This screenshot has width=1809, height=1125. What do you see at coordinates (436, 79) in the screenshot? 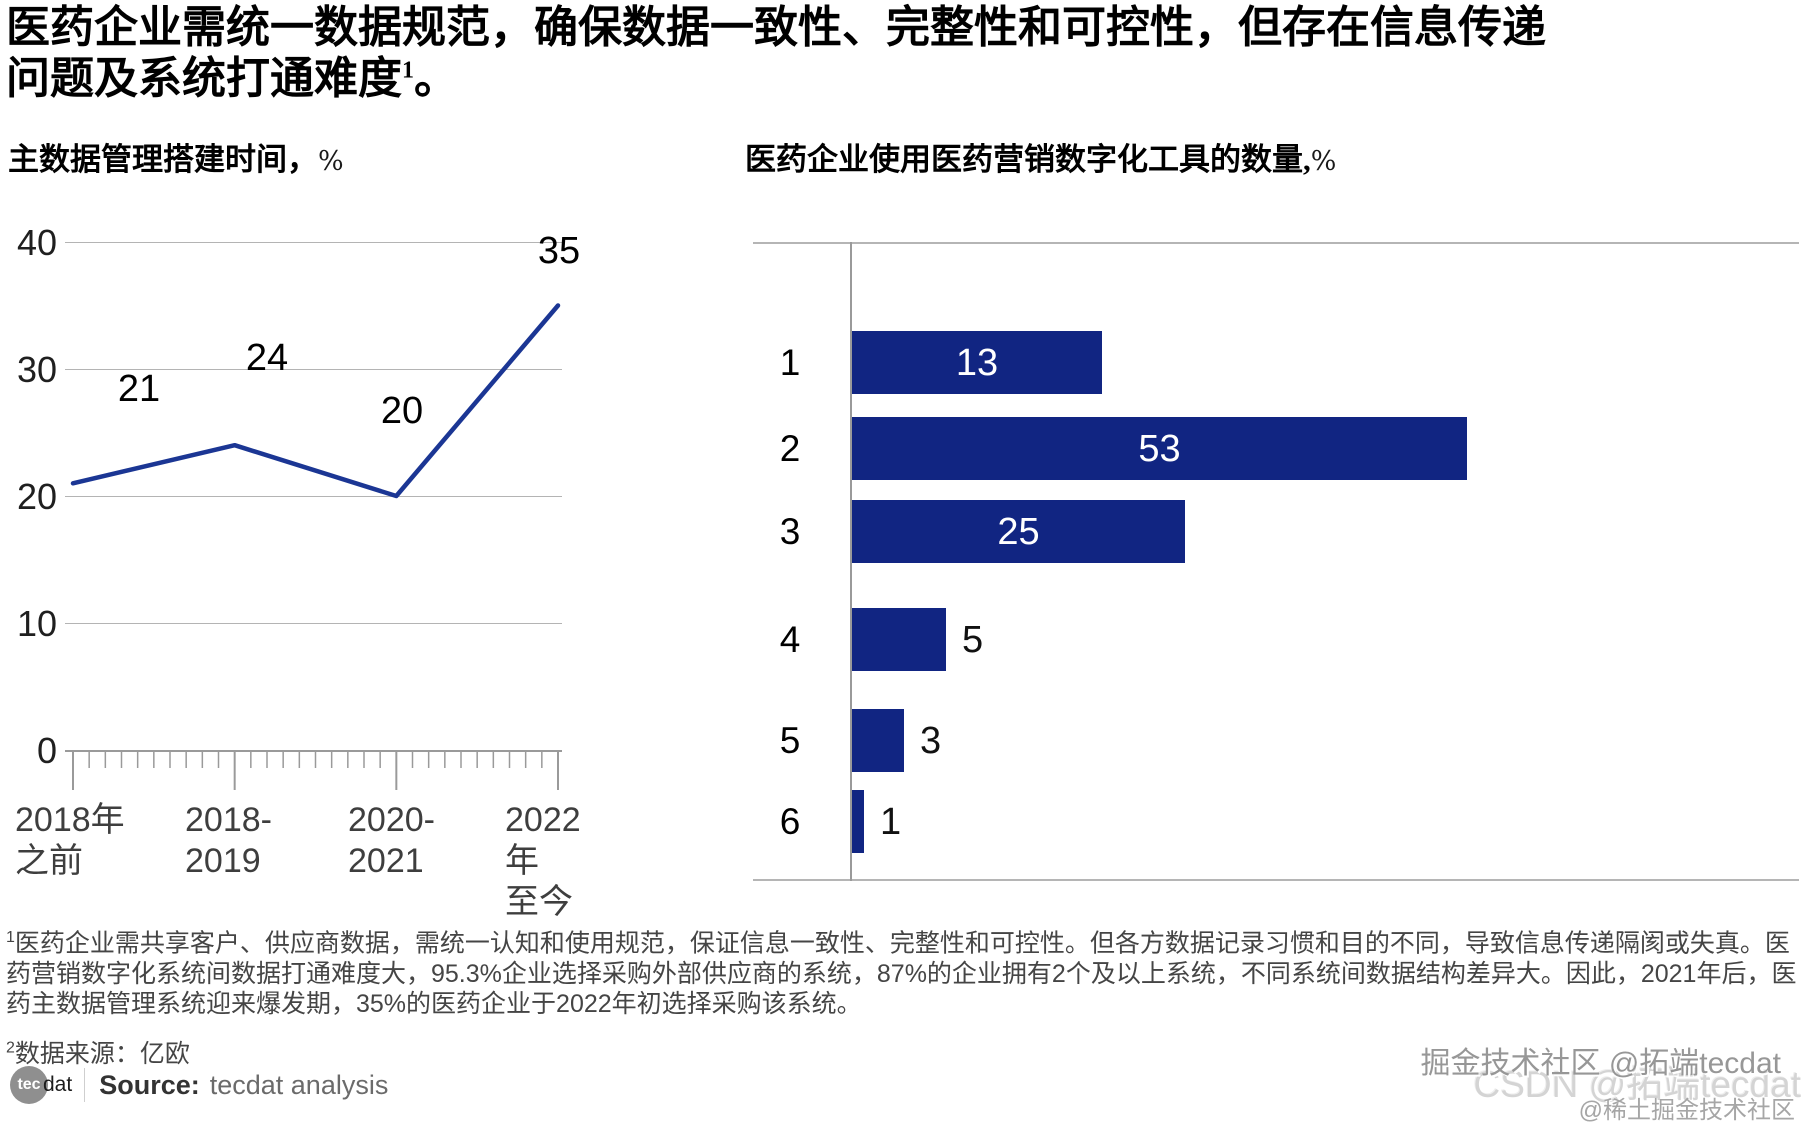
I see `page-title-tail: 。` at bounding box center [436, 79].